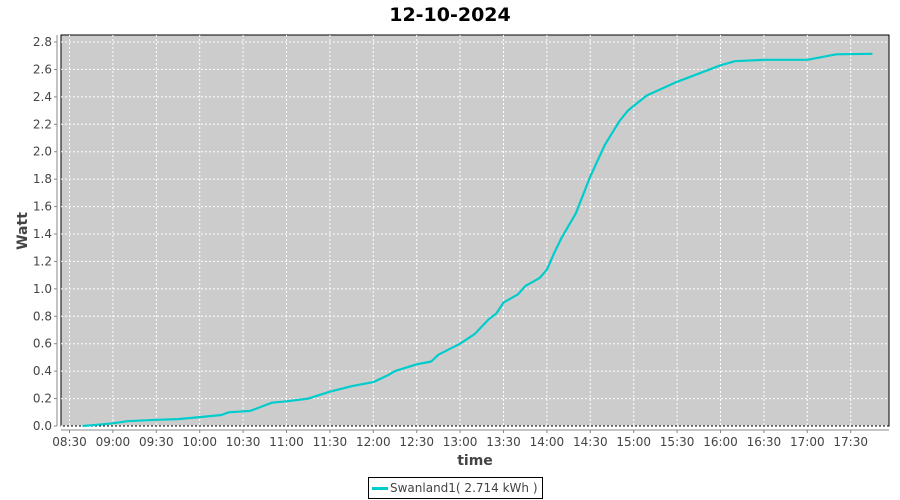 The width and height of the screenshot is (900, 500). I want to click on x-tick-label: 08:30, so click(69, 442).